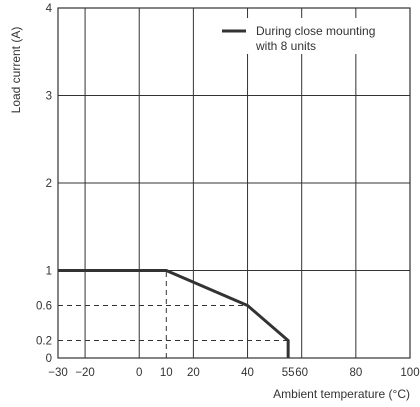  Describe the element at coordinates (49, 9) in the screenshot. I see `y-tick-label: 4` at that location.